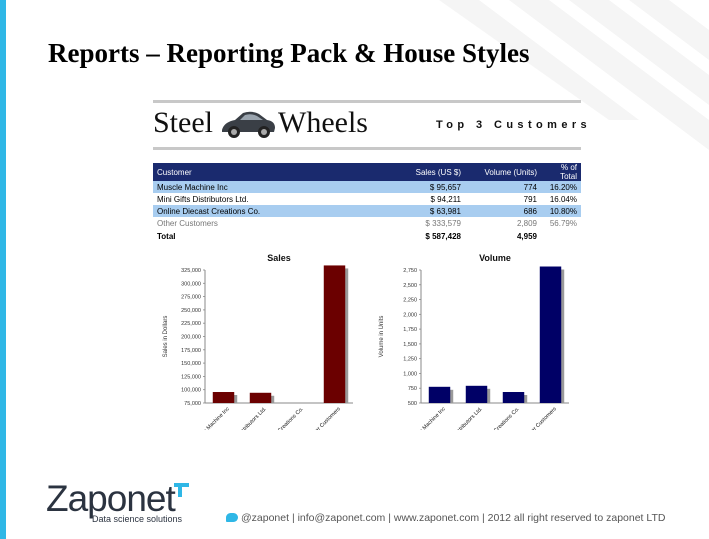 This screenshot has height=539, width=709. What do you see at coordinates (561, 187) in the screenshot?
I see `cell-percent: 16.20%` at bounding box center [561, 187].